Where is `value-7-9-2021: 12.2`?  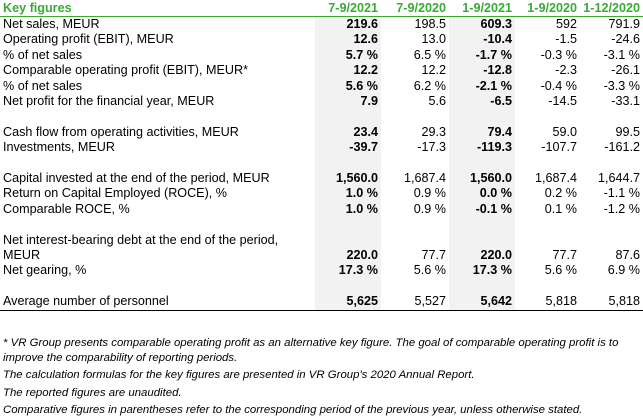
value-7-9-2021: 12.2 is located at coordinates (348, 71).